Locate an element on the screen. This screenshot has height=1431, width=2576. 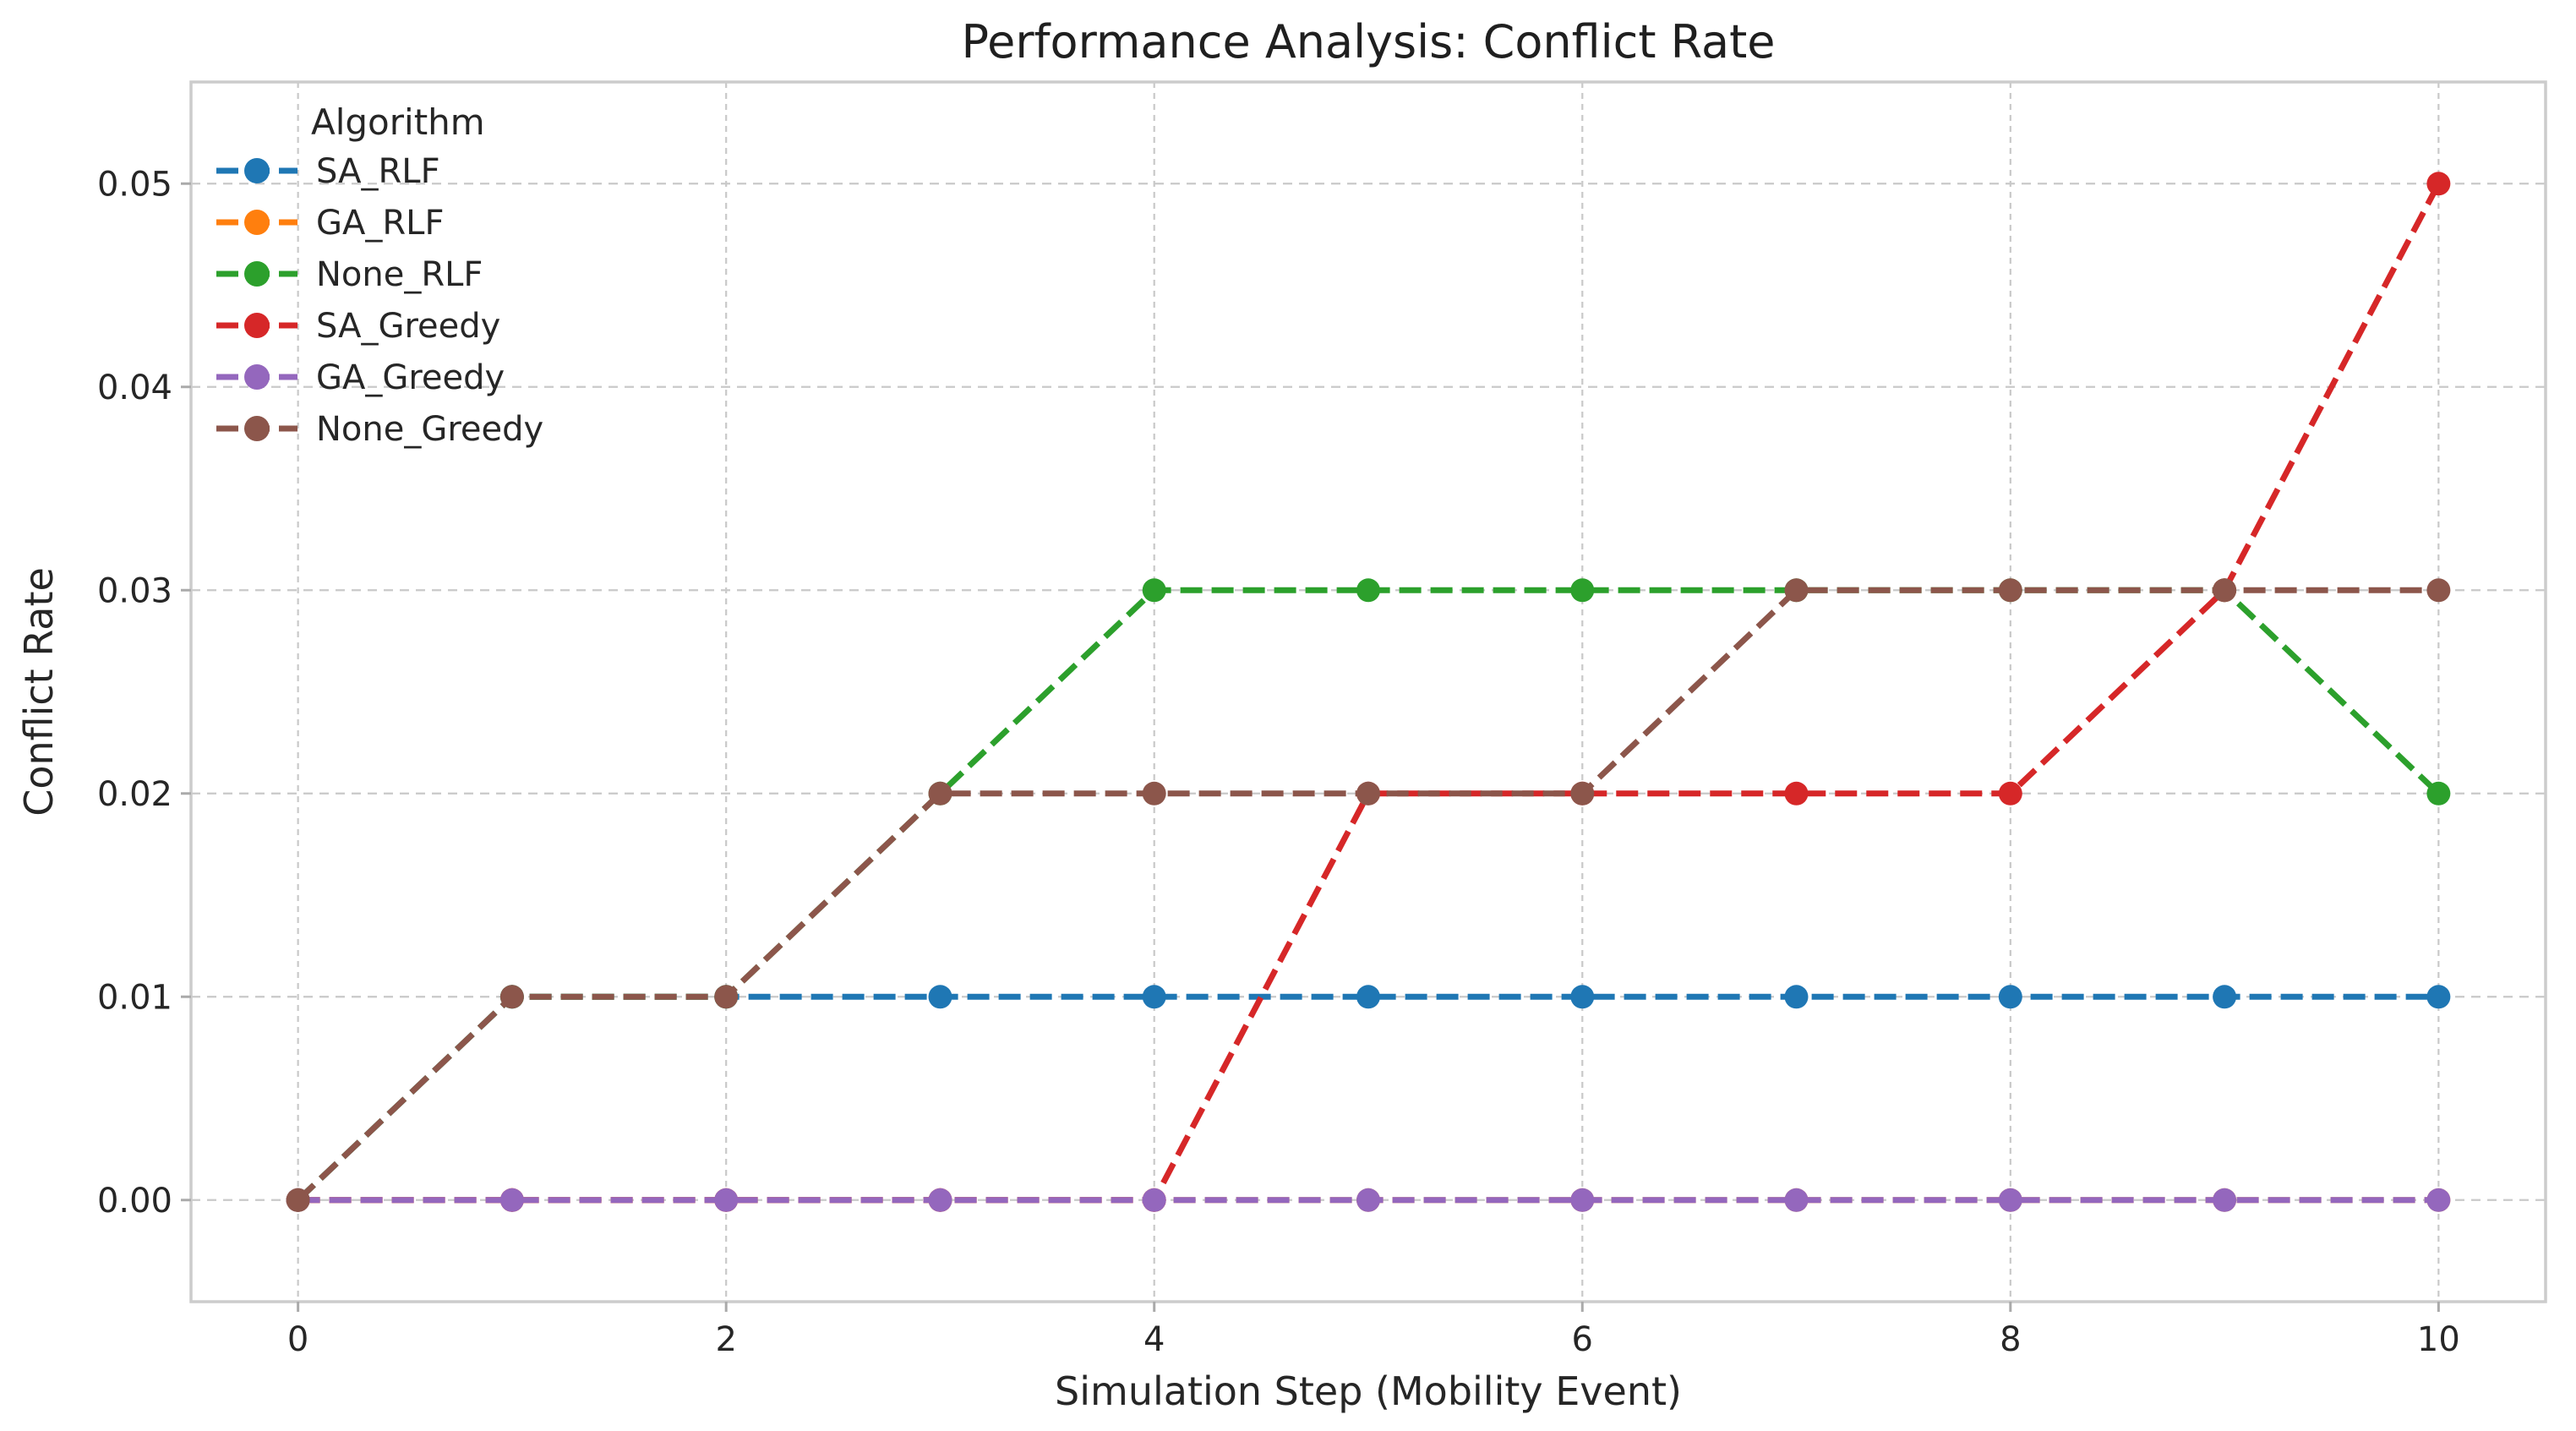
legend-marker-SA_RLF is located at coordinates (257, 170).